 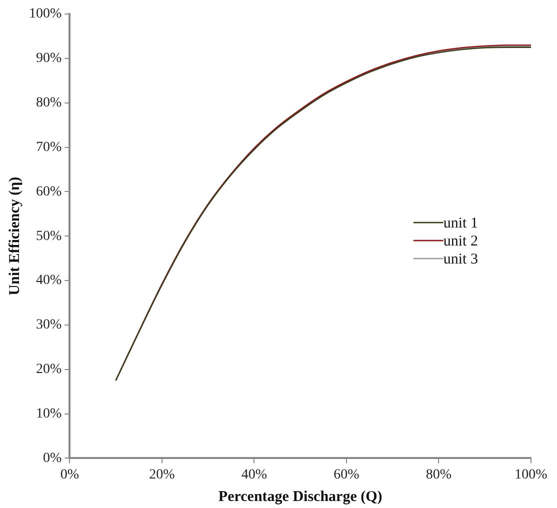 What do you see at coordinates (49, 192) in the screenshot?
I see `y-tick-label: 60%` at bounding box center [49, 192].